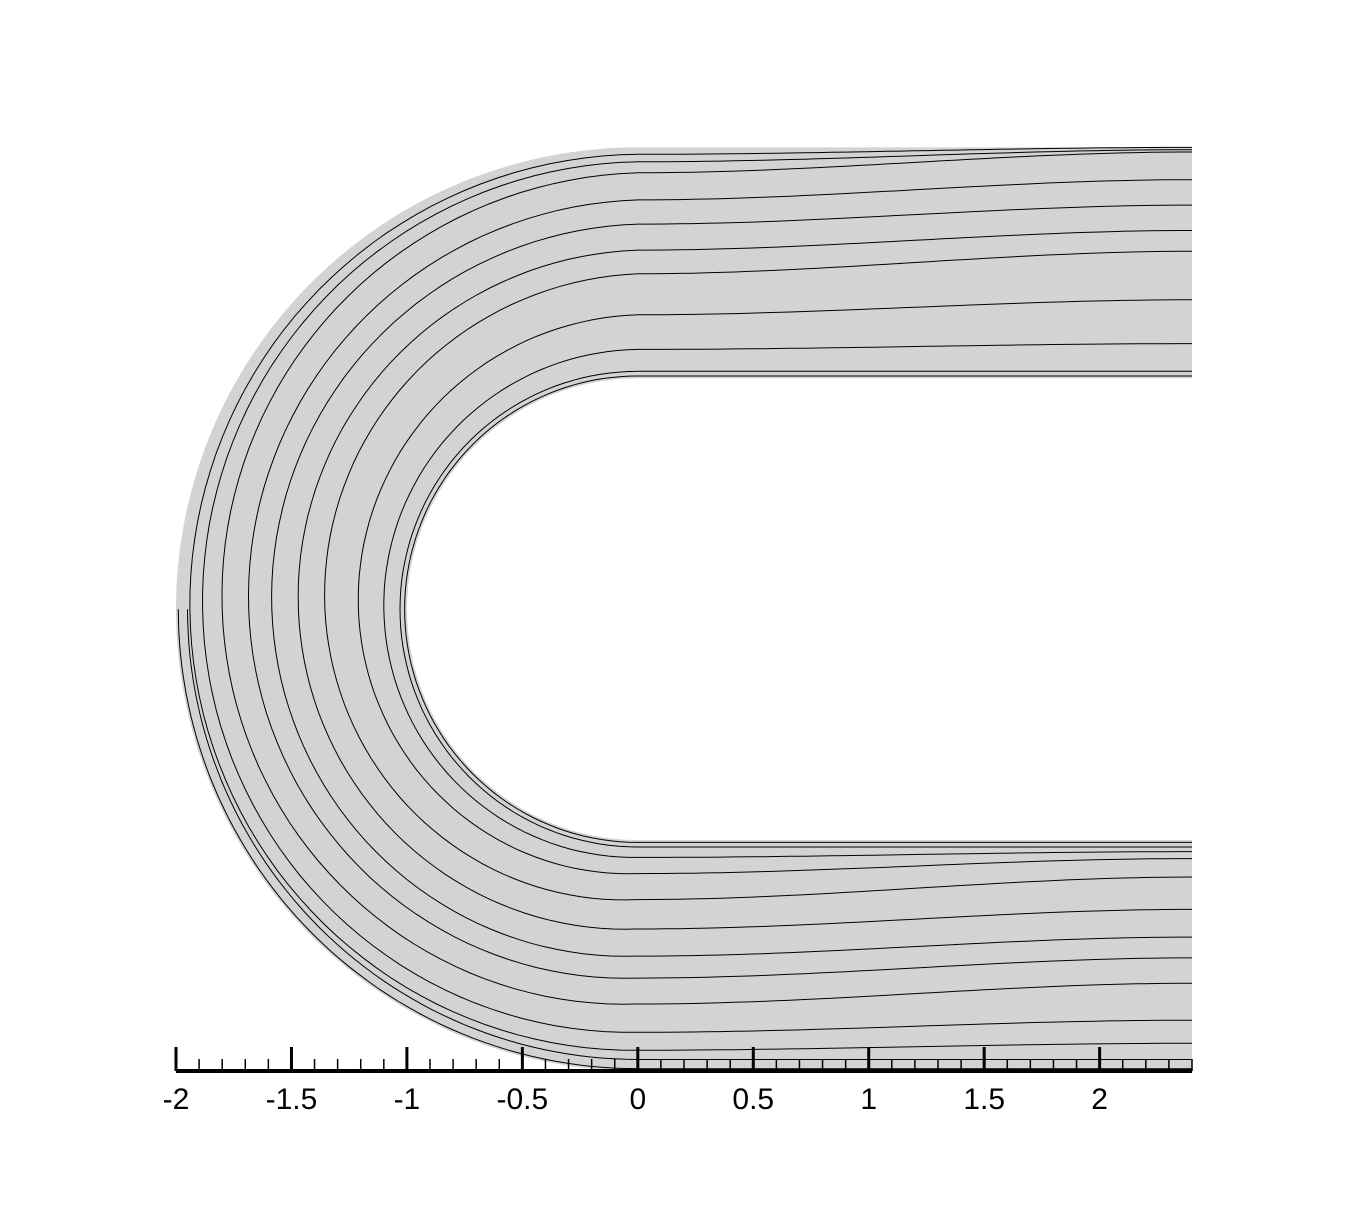  I want to click on x-tick-label: -0.5, so click(523, 1099).